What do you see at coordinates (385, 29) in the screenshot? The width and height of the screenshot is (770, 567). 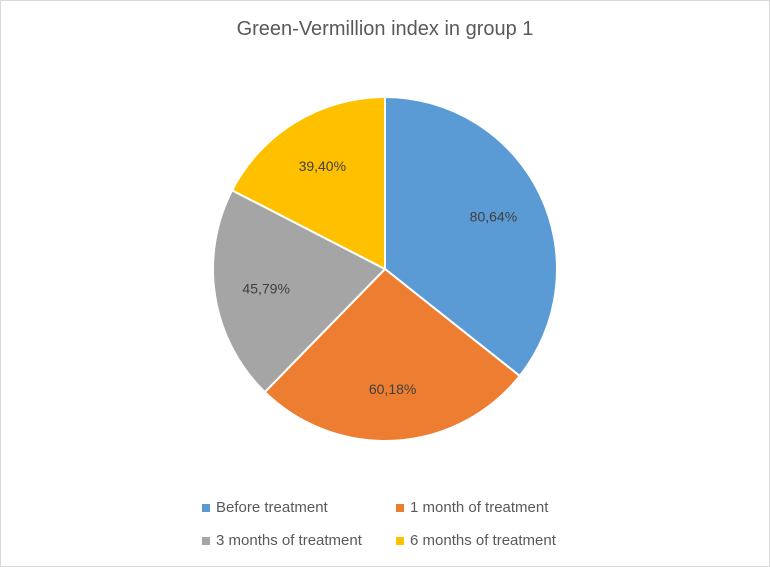 I see `chart-title: Green-Vermillion index in group 1` at bounding box center [385, 29].